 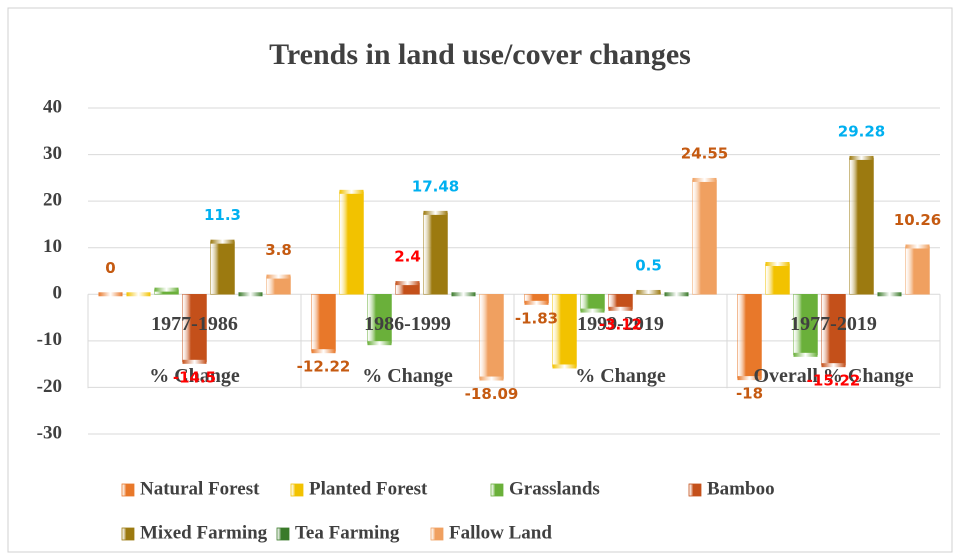 I want to click on y-tick-label: -20, so click(x=49, y=386).